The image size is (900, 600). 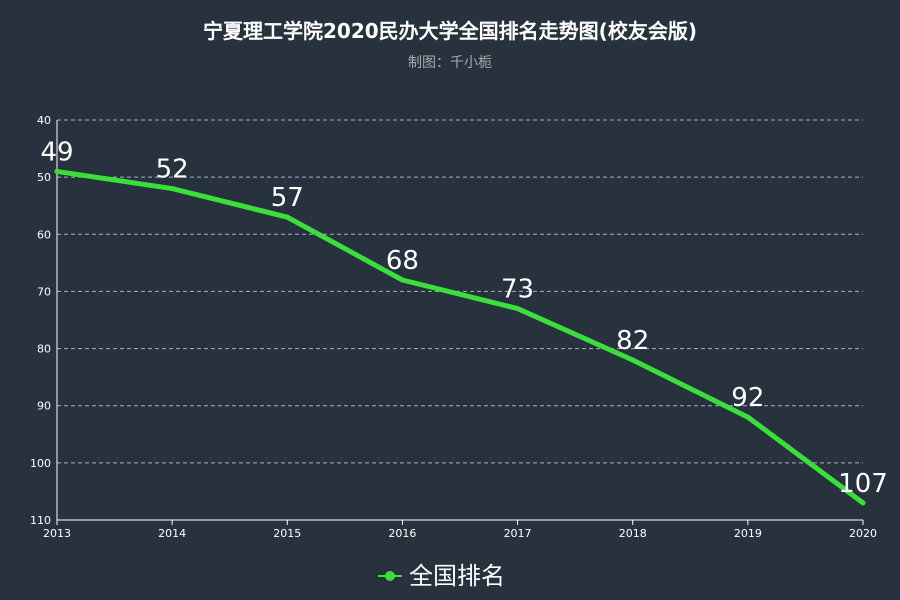 I want to click on data-label: 57, so click(x=287, y=198).